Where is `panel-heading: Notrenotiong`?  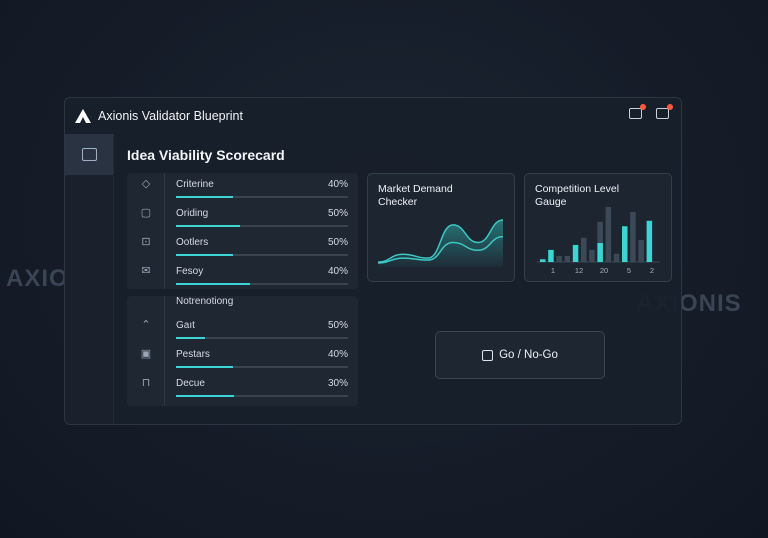 panel-heading: Notrenotiong is located at coordinates (205, 301).